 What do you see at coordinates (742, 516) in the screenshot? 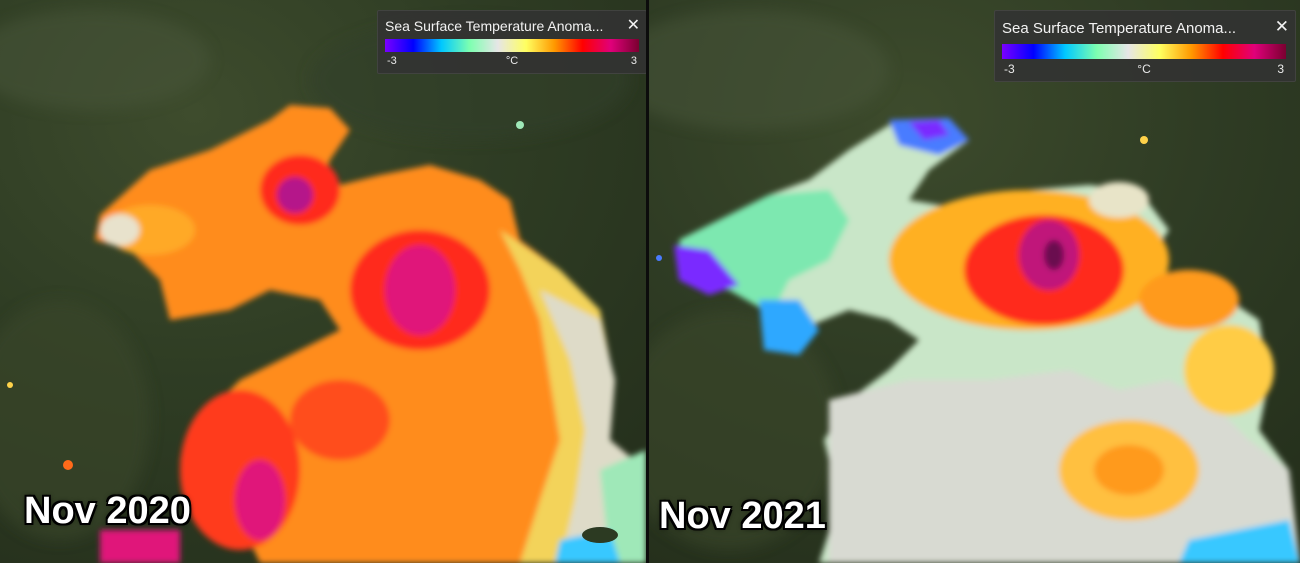
I see `date-label: Nov 2021` at bounding box center [742, 516].